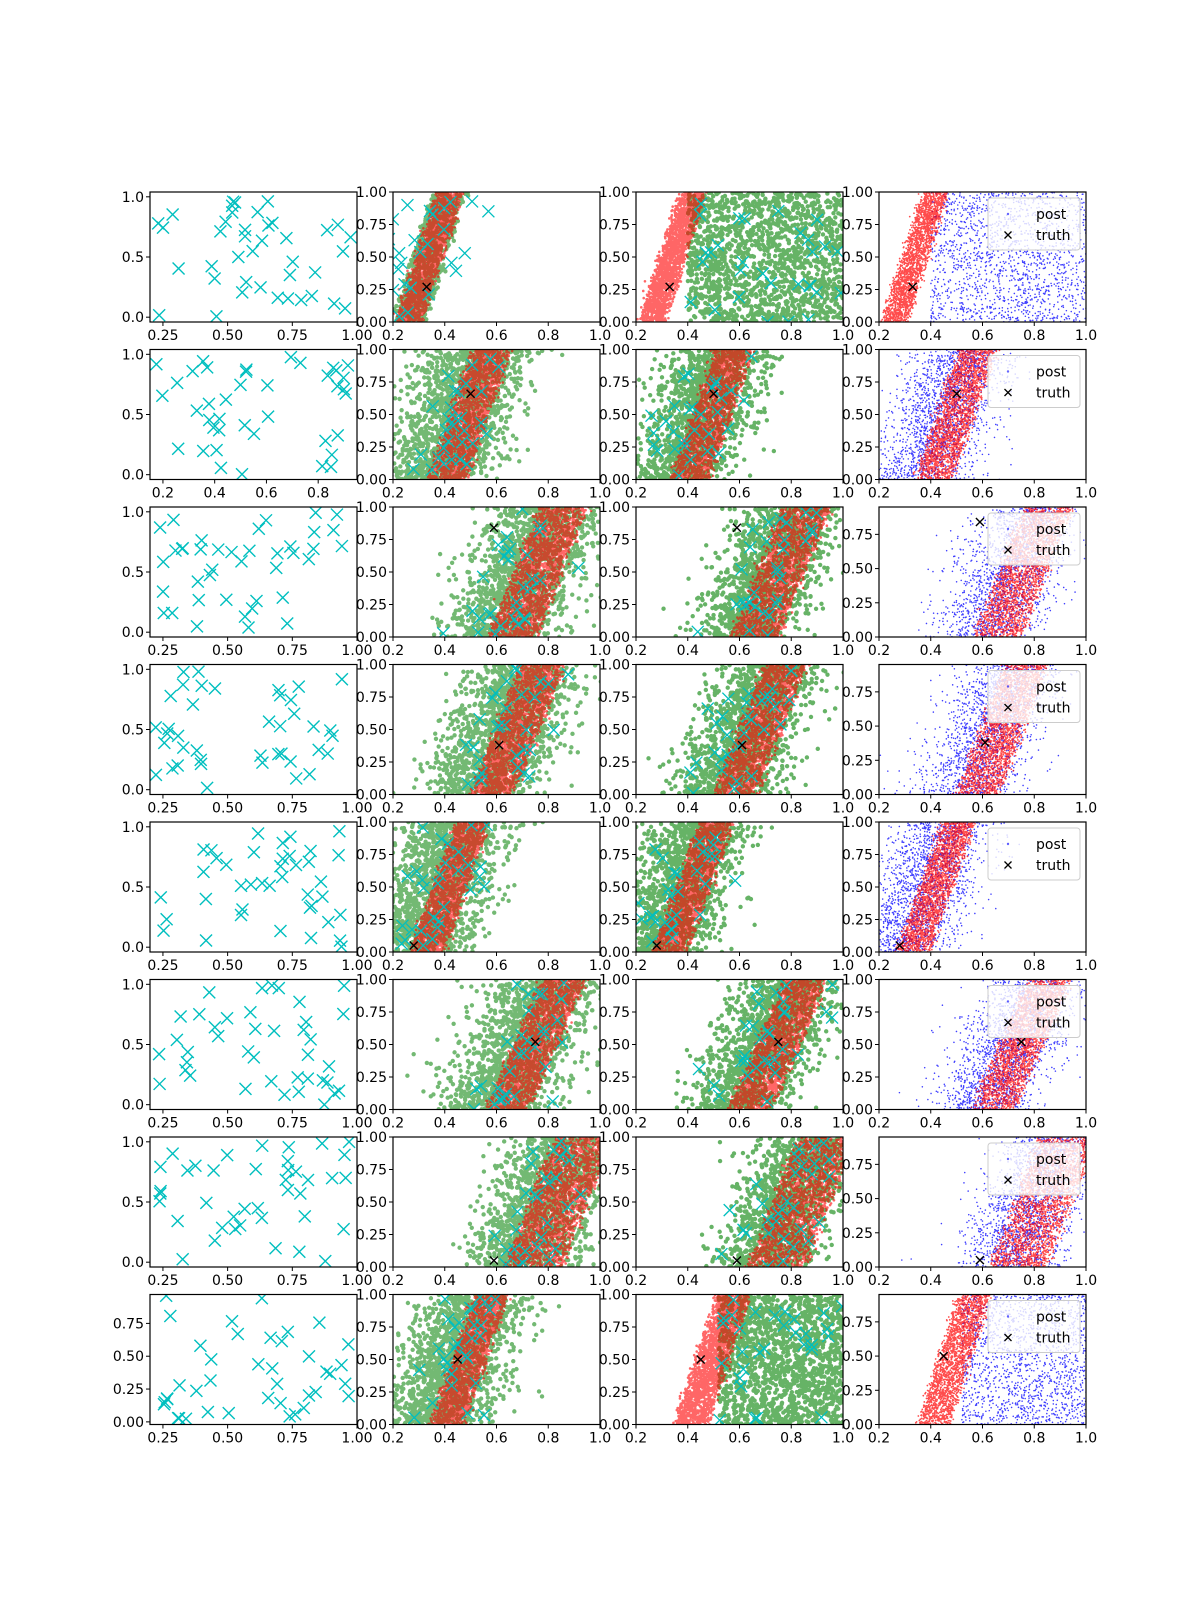  Describe the element at coordinates (688, 809) in the screenshot. I see `x-tick-label: 0.4` at that location.